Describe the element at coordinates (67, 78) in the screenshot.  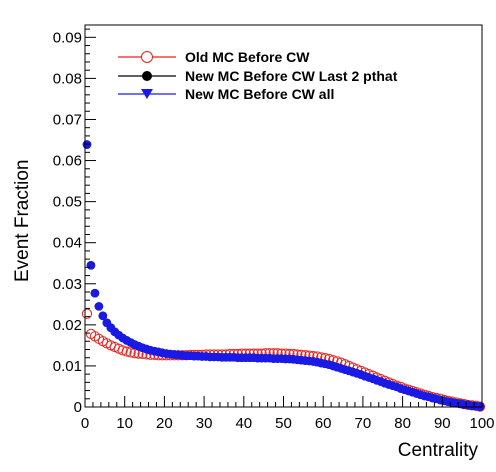
I see `y-tick-label: 0.08` at that location.